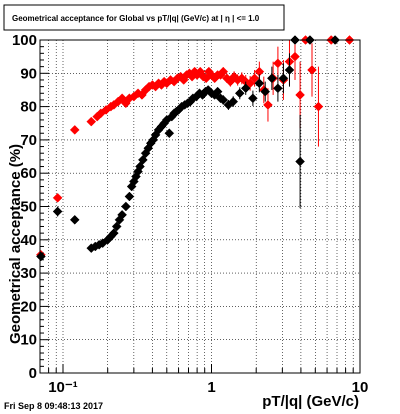  Describe the element at coordinates (28, 173) in the screenshot. I see `y-tick-label: 60` at that location.